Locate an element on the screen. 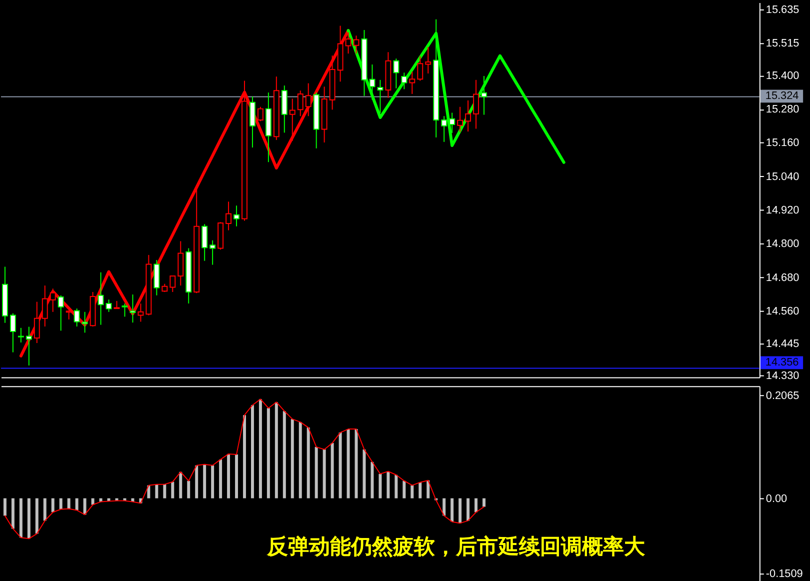  y-tick-label: 14.560 is located at coordinates (783, 312).